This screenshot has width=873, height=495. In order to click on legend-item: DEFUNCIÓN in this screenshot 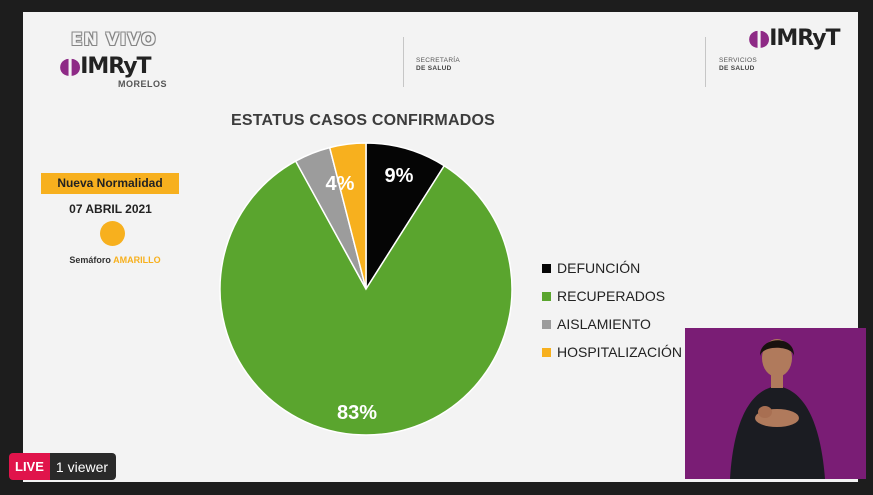, I will do `click(612, 268)`.